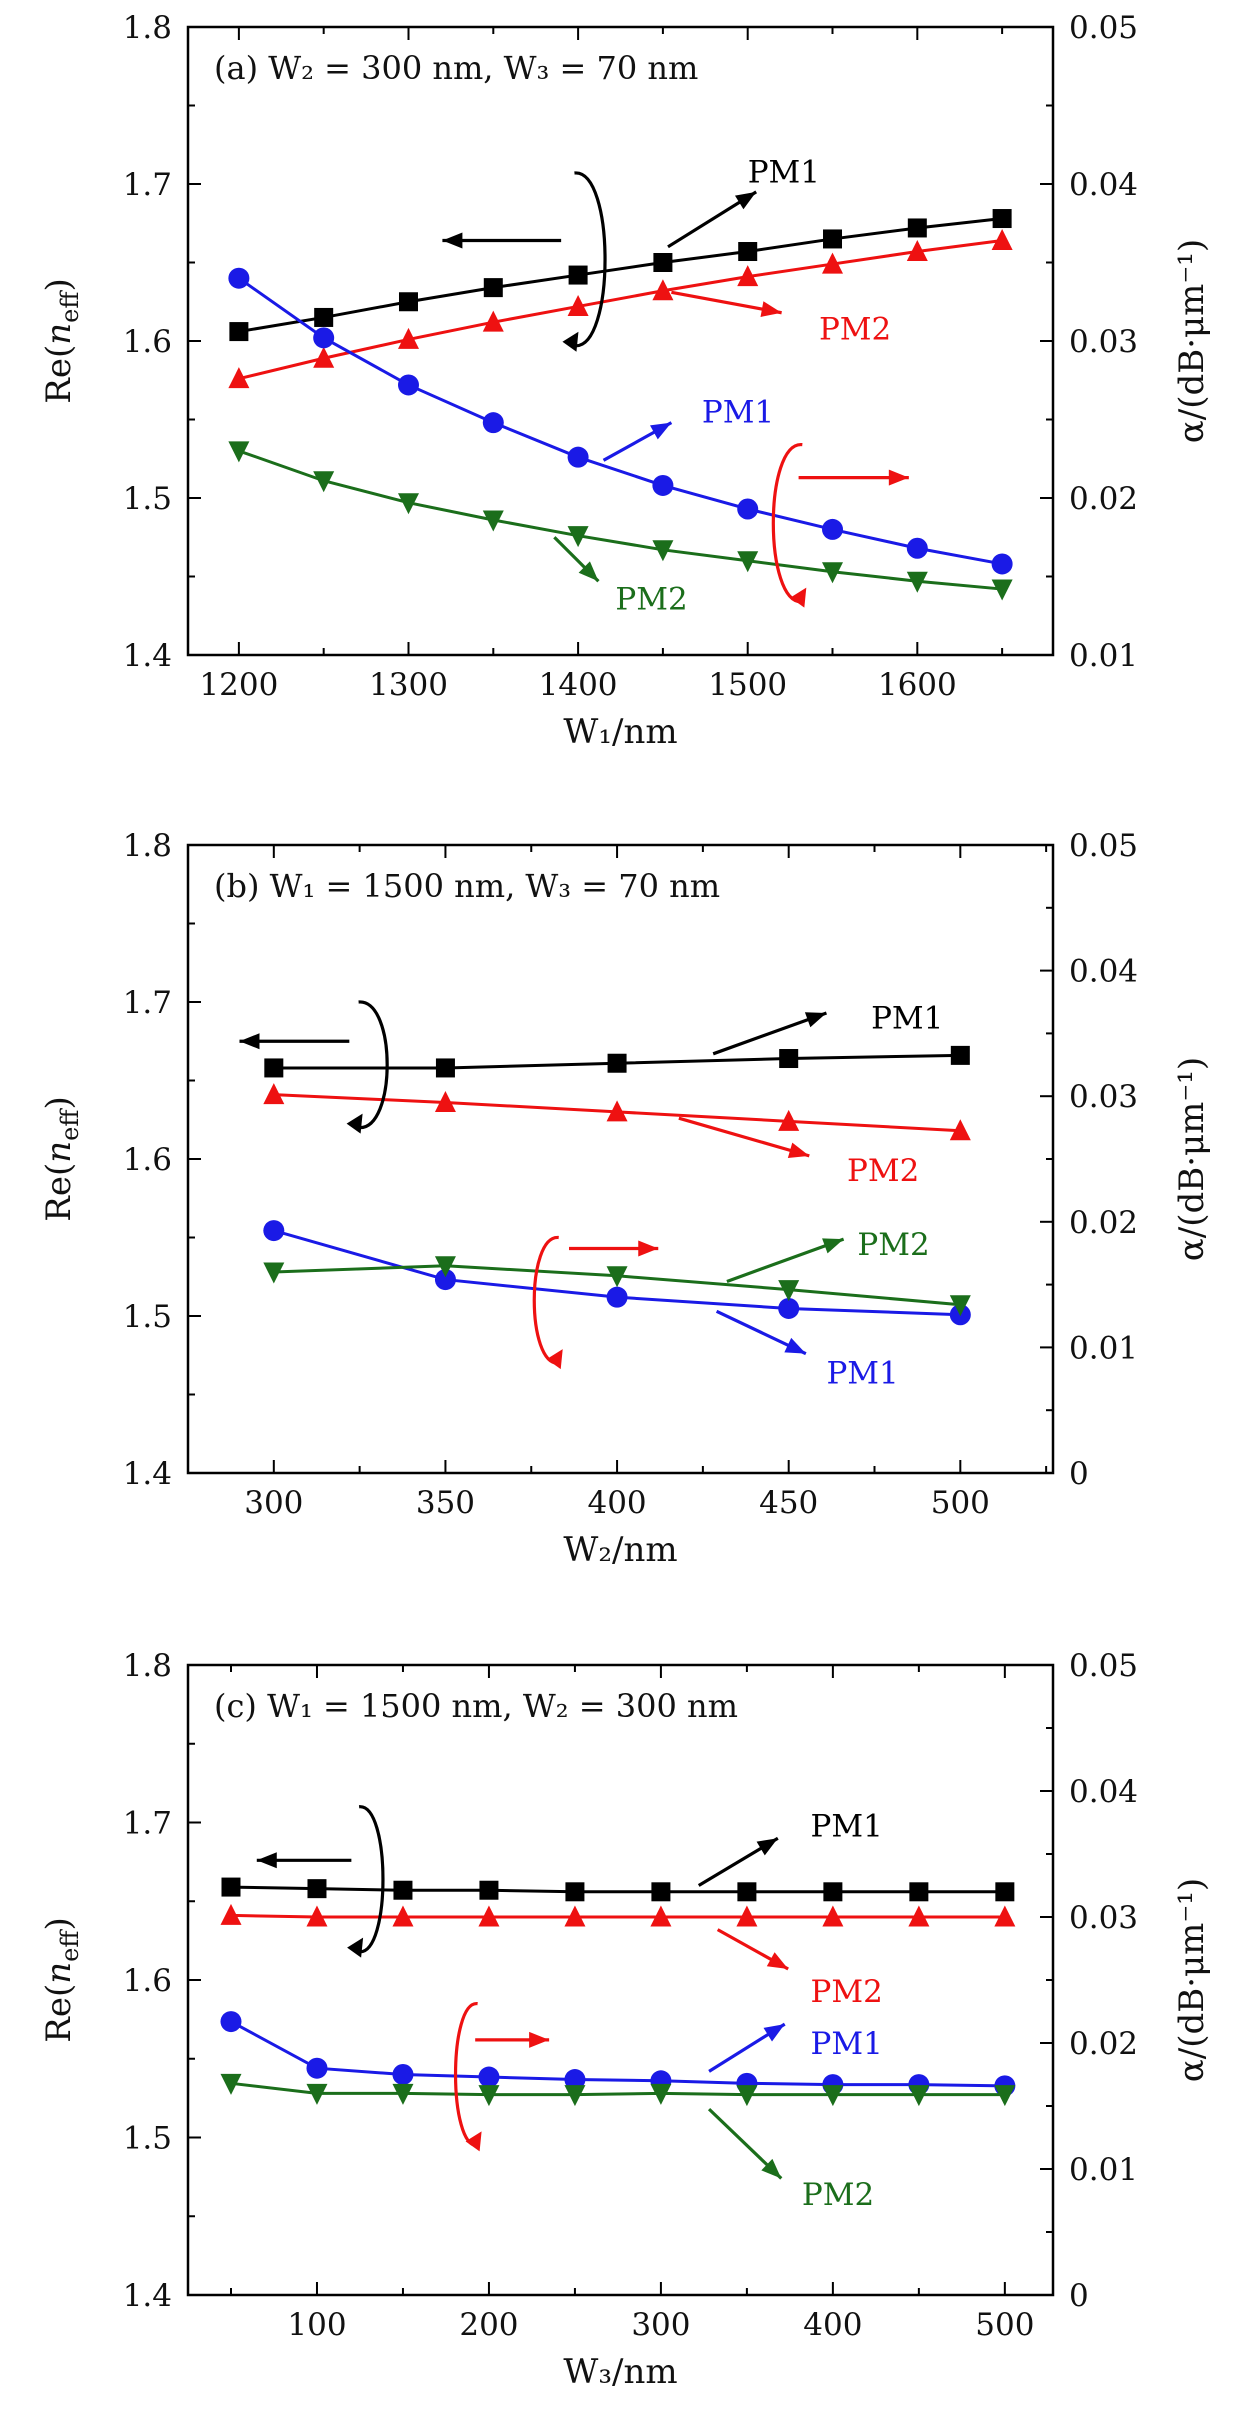 The image size is (1260, 2425). I want to click on y-left-tick-label: 1.7, so click(147, 1824).